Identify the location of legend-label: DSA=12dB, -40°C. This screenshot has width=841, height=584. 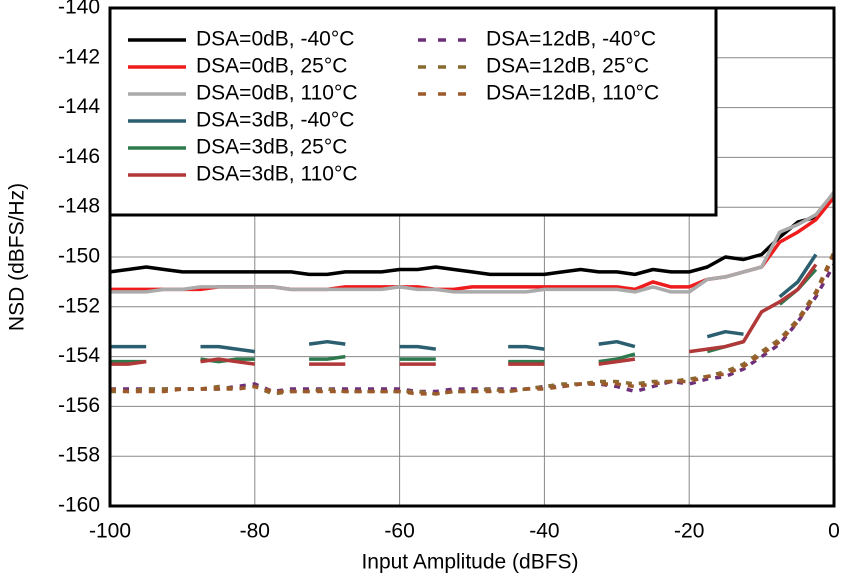
(571, 39).